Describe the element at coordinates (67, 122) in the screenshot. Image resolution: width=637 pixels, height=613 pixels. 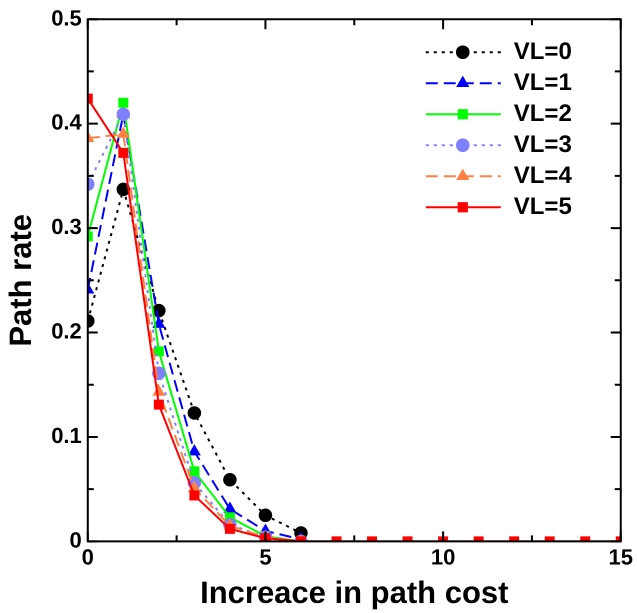
I see `y-tick-label: 0.4` at that location.